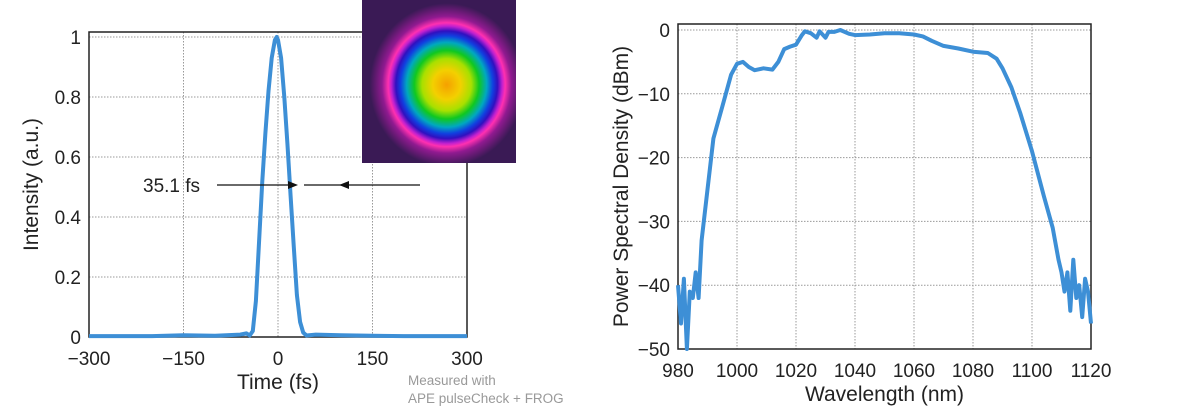 This screenshot has width=1200, height=416. What do you see at coordinates (68, 98) in the screenshot?
I see `y-tick-label: 0.8` at bounding box center [68, 98].